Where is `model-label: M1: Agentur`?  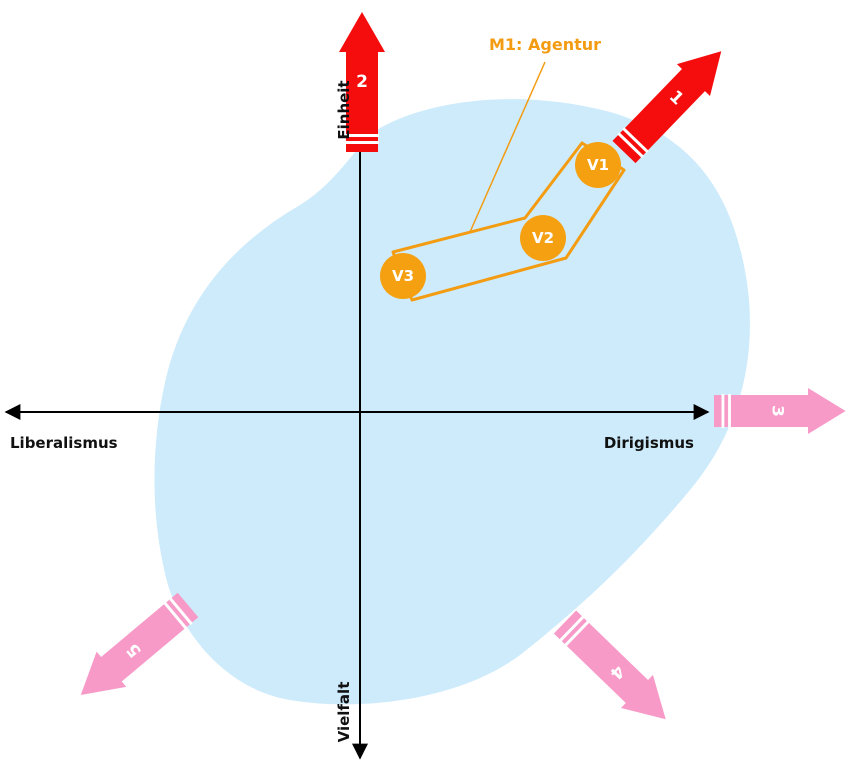 model-label: M1: Agentur is located at coordinates (545, 44).